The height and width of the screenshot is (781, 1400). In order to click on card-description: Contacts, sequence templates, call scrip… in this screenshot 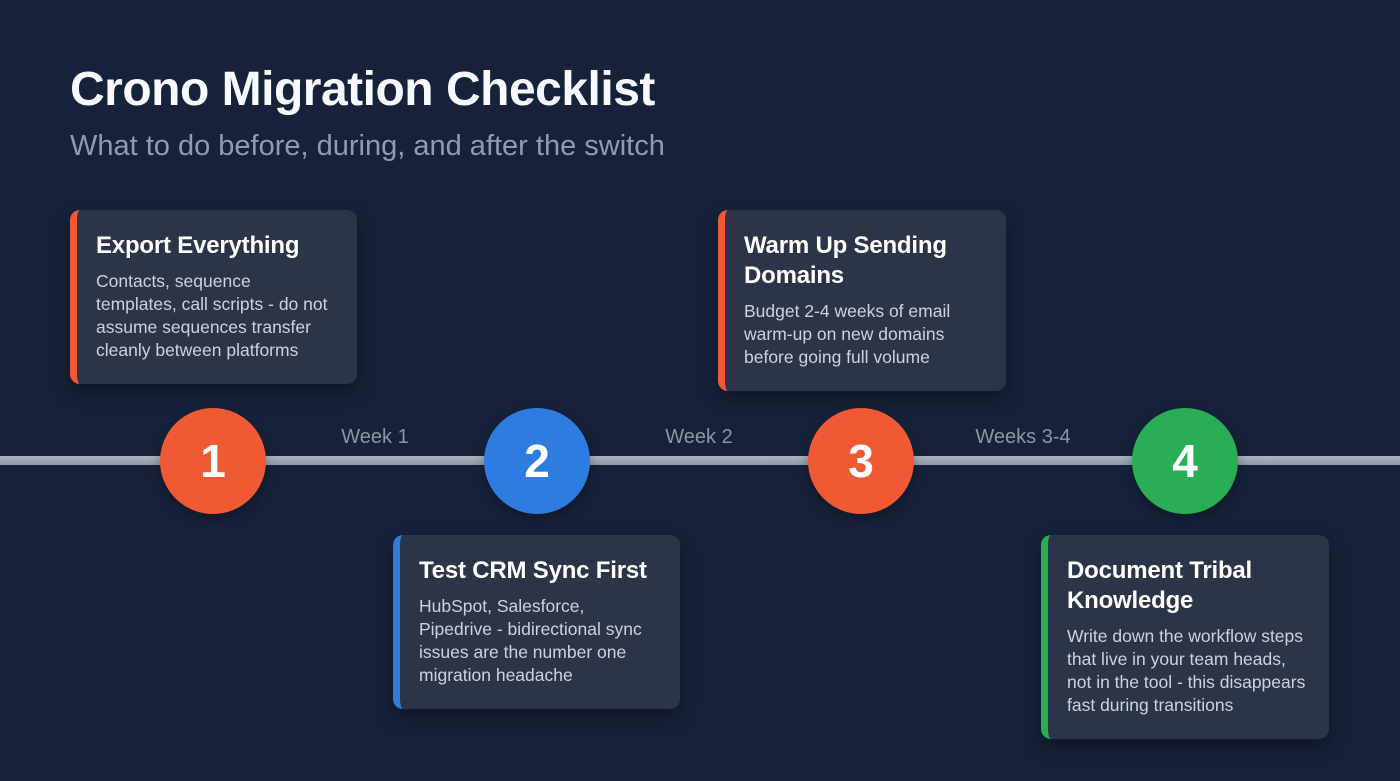, I will do `click(212, 315)`.